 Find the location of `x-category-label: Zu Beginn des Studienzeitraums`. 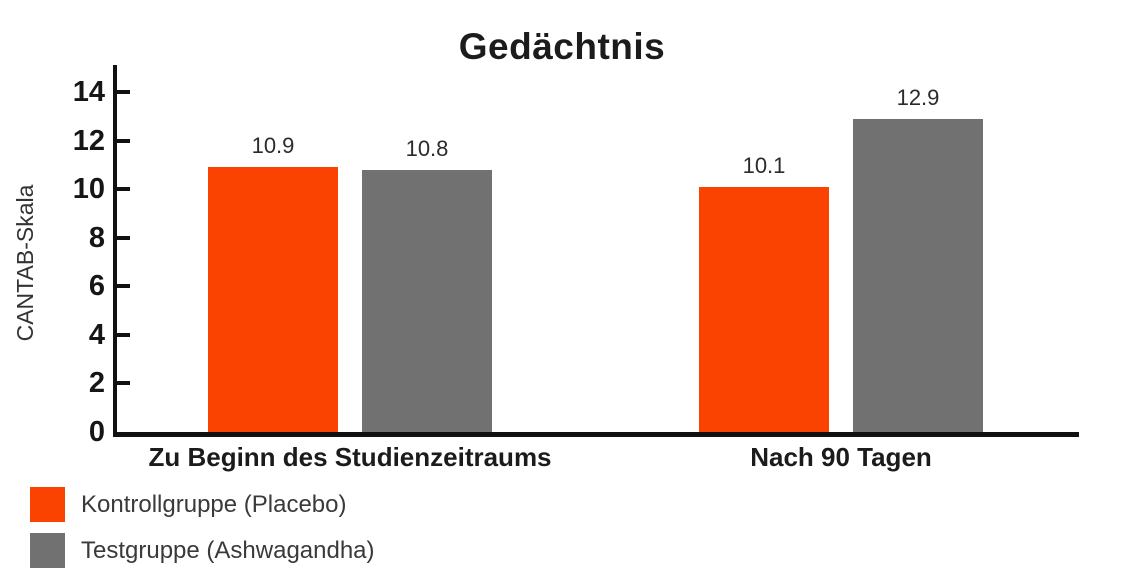

x-category-label: Zu Beginn des Studienzeitraums is located at coordinates (350, 457).